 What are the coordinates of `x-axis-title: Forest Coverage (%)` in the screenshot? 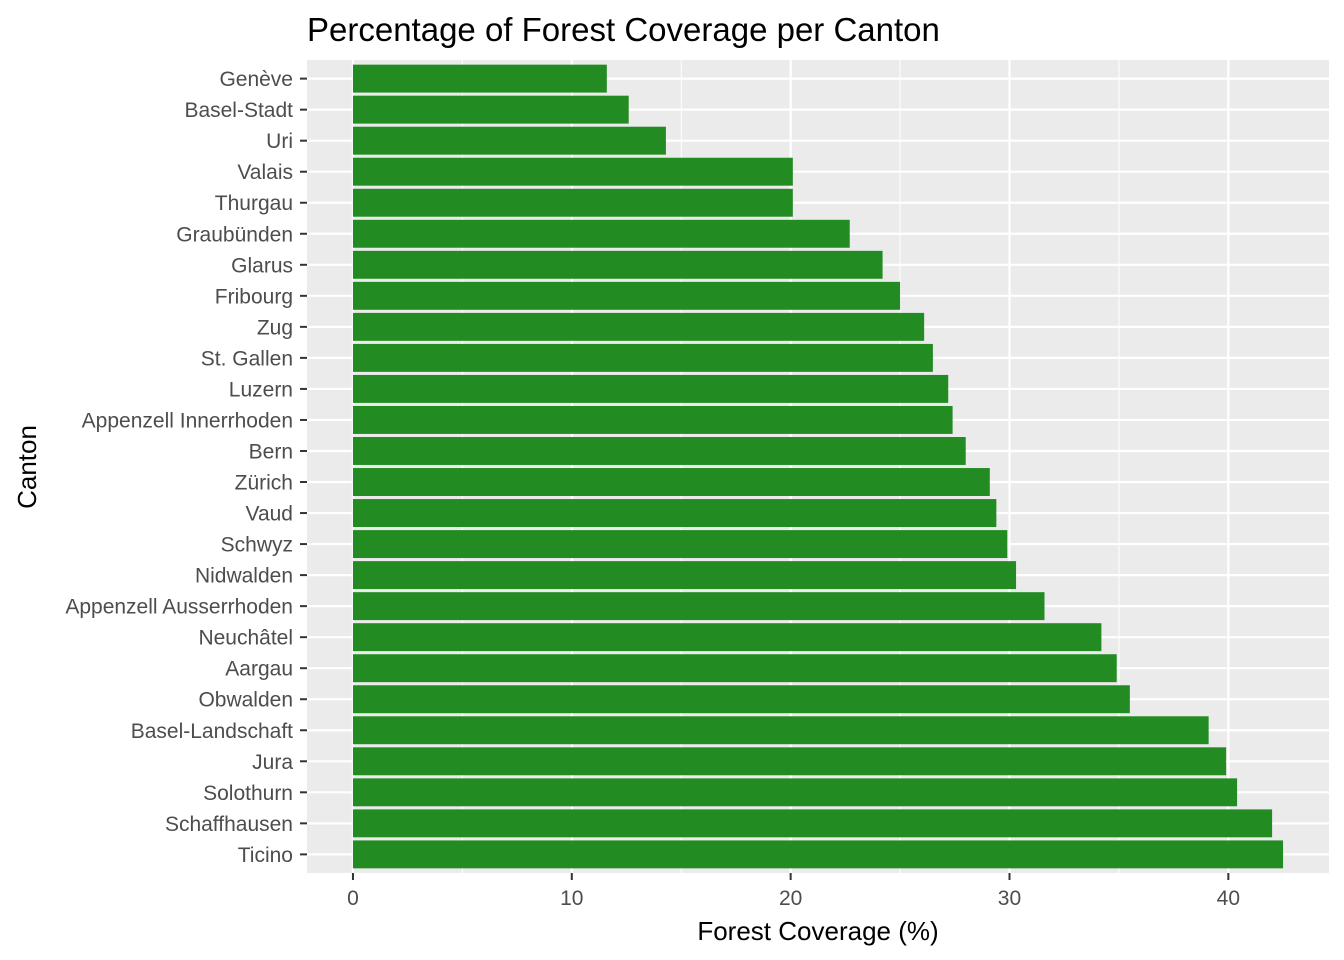 It's located at (817, 931).